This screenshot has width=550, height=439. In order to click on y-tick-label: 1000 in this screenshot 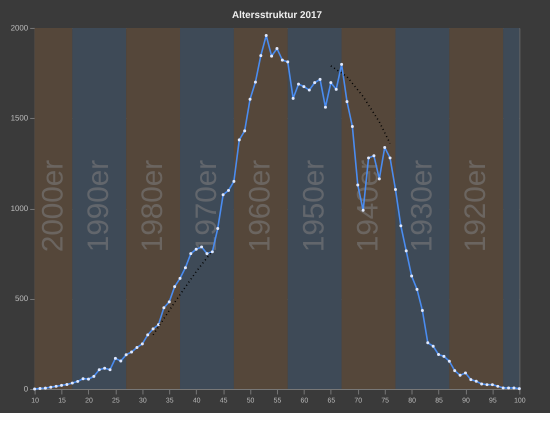, I will do `click(19, 208)`.